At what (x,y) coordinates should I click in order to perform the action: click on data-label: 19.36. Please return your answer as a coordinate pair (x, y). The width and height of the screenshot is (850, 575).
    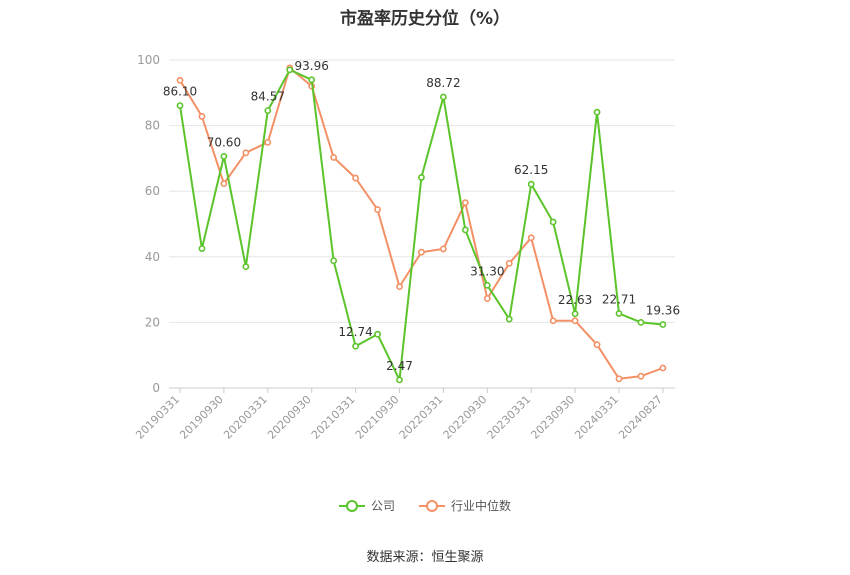
    Looking at the image, I should click on (663, 310).